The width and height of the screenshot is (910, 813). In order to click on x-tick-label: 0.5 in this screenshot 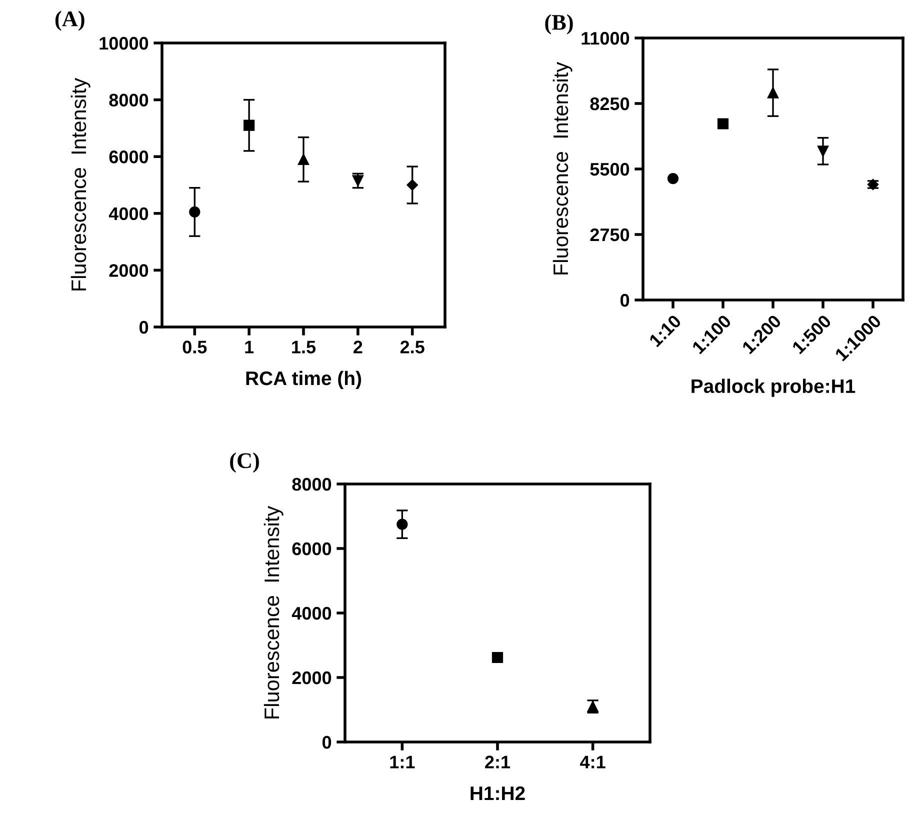, I will do `click(194, 347)`.